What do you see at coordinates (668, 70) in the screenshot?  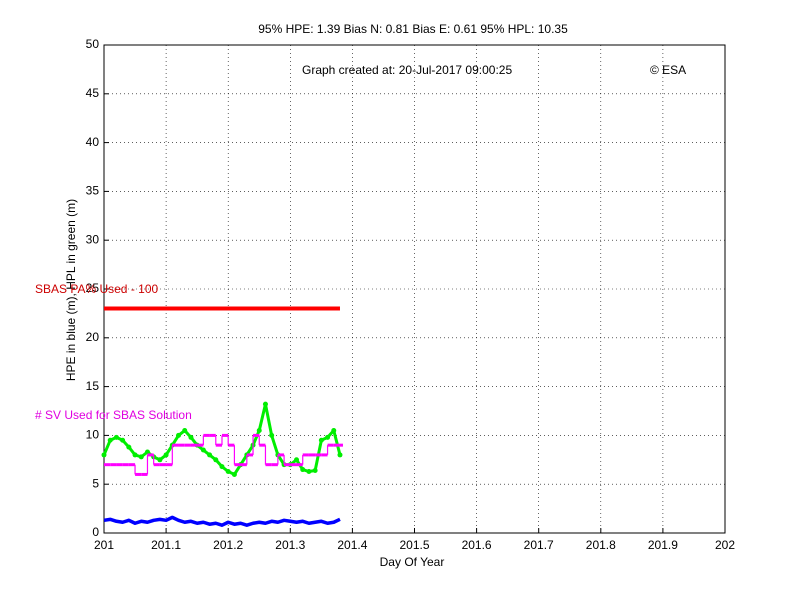 I see `credit: © ESA` at bounding box center [668, 70].